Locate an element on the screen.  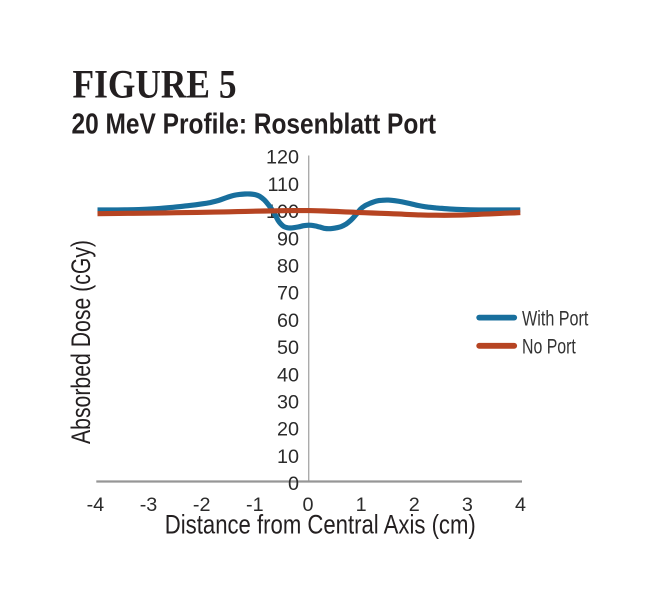
svg-text: No Port is located at coordinates (549, 347).